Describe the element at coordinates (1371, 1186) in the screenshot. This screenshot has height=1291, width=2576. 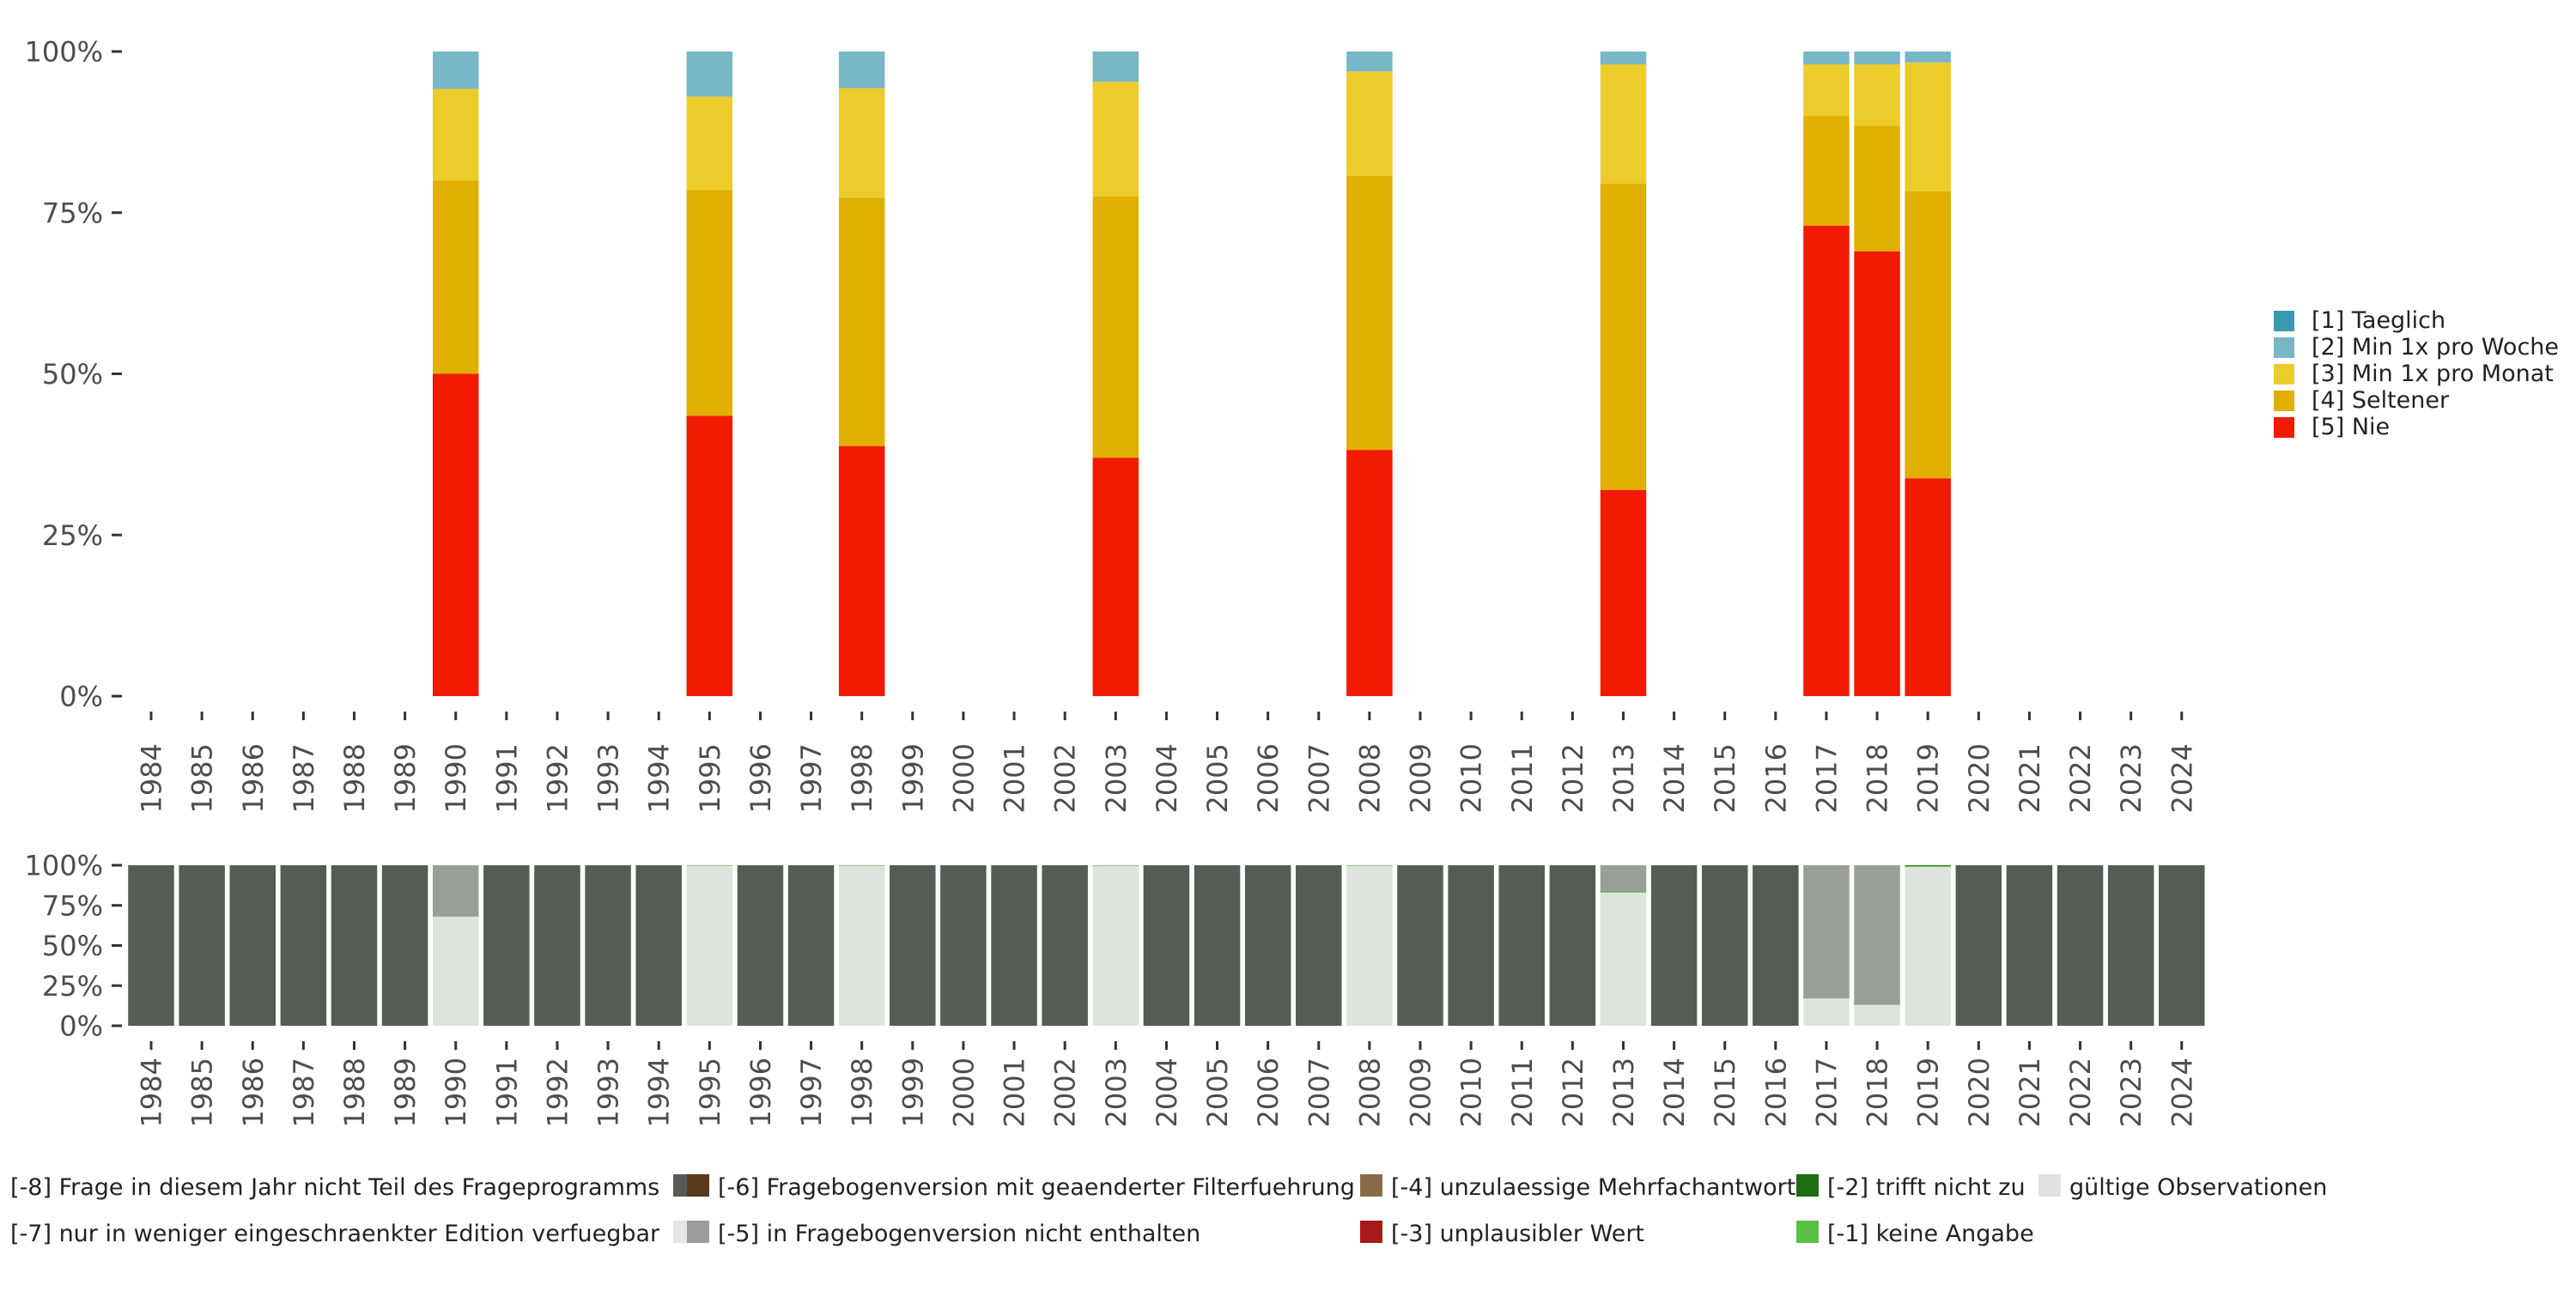
I see `legend-swatch-4-unzulaessige-mehrfachantwort` at that location.